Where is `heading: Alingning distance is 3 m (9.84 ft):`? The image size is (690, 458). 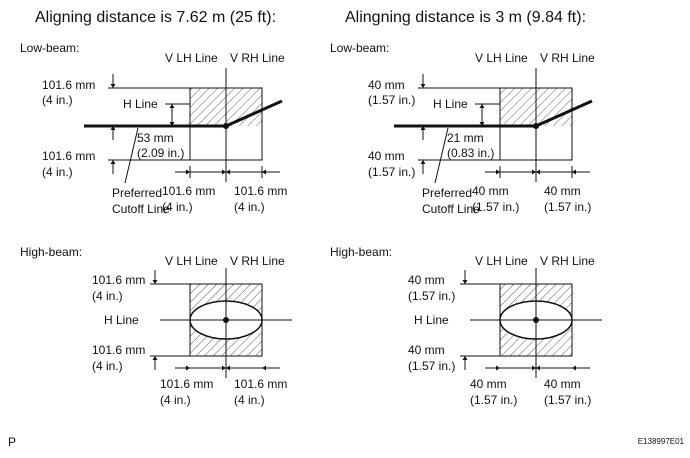
heading: Alingning distance is 3 m (9.84 ft): is located at coordinates (465, 17).